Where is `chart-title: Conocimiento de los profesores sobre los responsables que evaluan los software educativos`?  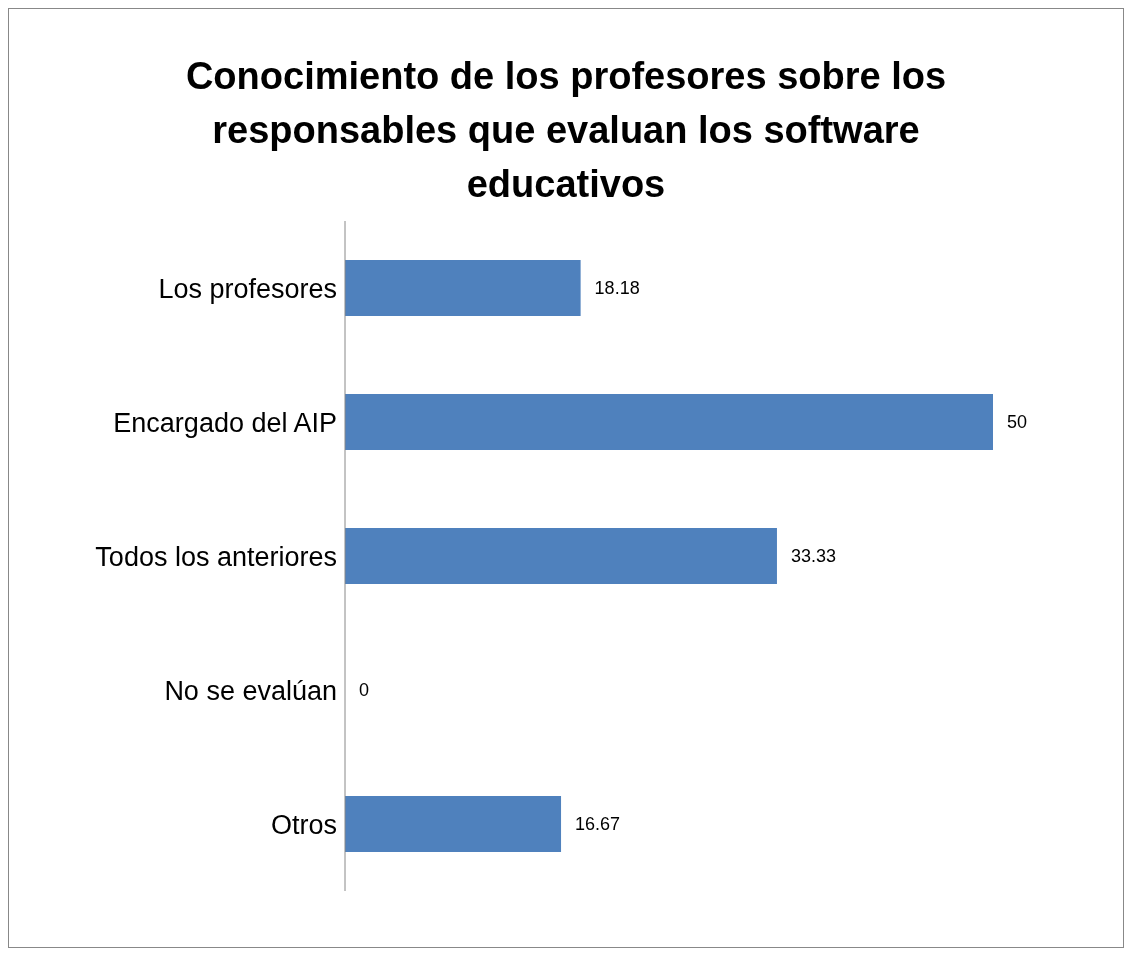 chart-title: Conocimiento de los profesores sobre los responsables que evaluan los software educativos is located at coordinates (566, 130).